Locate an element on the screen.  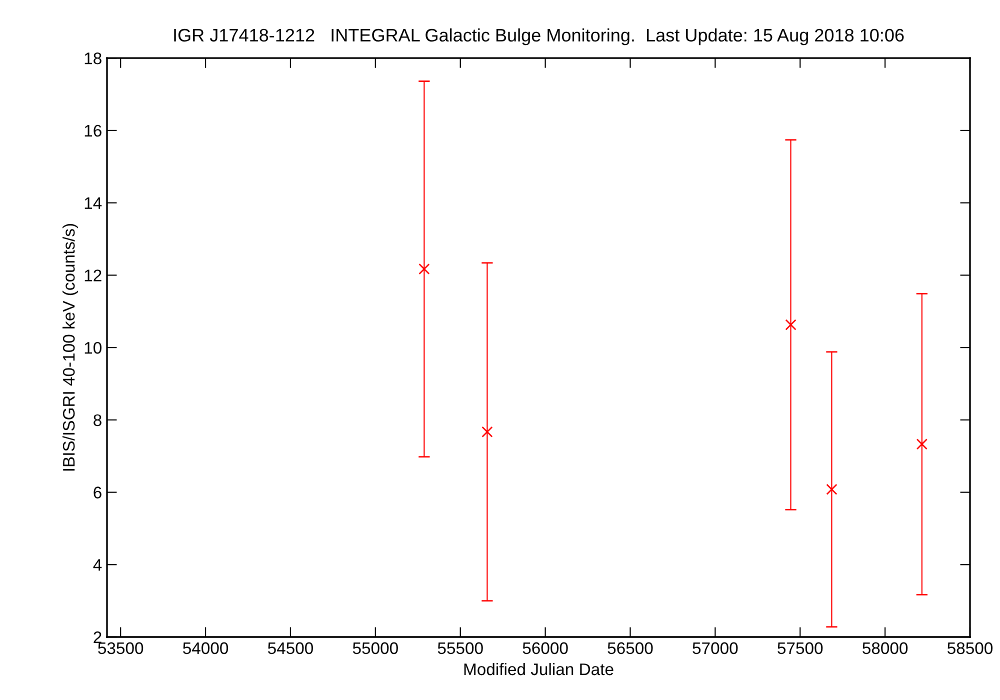
x-tick-label: 58500 is located at coordinates (970, 648).